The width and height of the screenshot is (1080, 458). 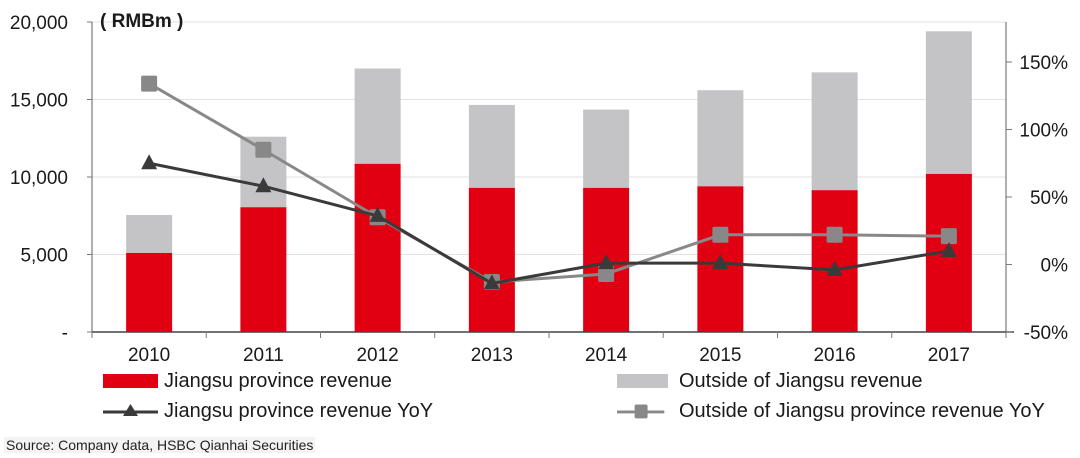 What do you see at coordinates (39, 178) in the screenshot?
I see `left-axis-tick-label: 10,000` at bounding box center [39, 178].